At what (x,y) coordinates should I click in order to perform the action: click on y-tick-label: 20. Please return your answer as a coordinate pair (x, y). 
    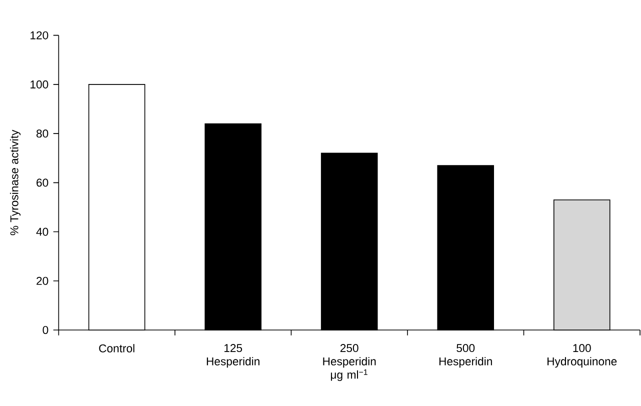
    Looking at the image, I should click on (42, 280).